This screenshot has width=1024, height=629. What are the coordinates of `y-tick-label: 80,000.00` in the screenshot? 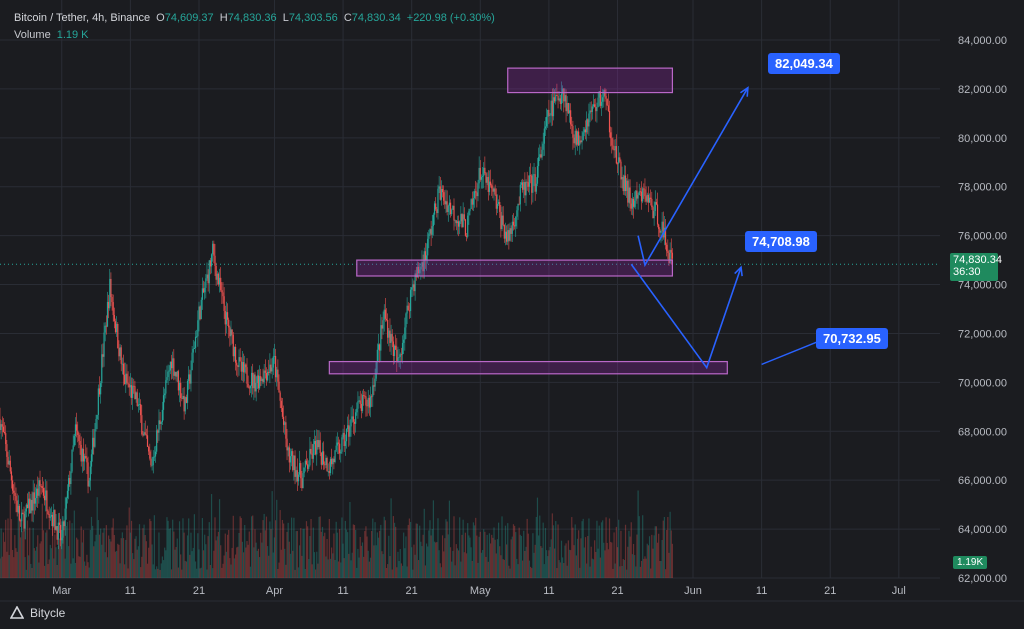 It's located at (982, 139).